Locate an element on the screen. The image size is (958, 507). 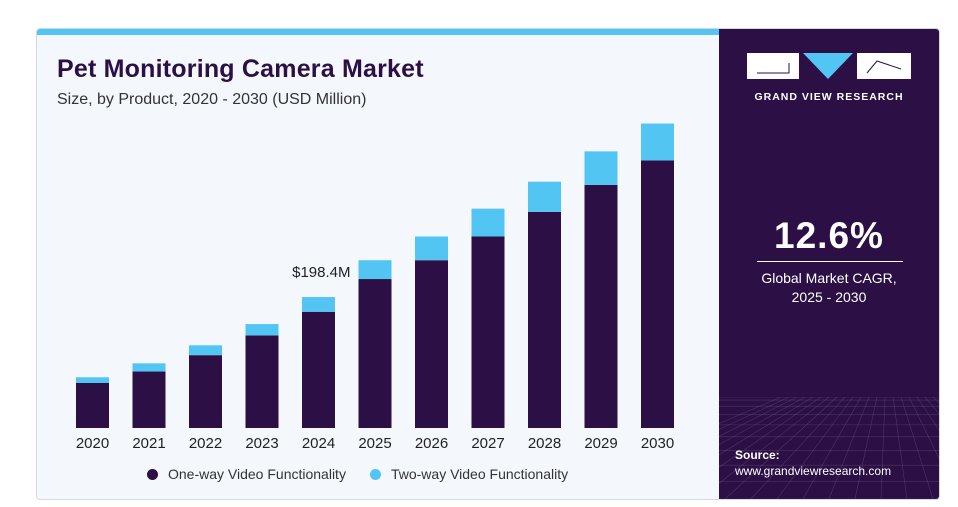
bar-one-way-2030 is located at coordinates (657, 294).